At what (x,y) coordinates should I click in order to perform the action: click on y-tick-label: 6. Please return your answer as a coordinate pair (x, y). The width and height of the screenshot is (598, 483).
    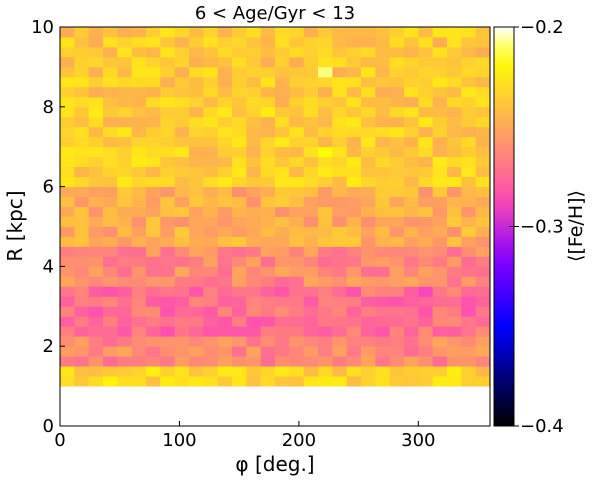
    Looking at the image, I should click on (48, 187).